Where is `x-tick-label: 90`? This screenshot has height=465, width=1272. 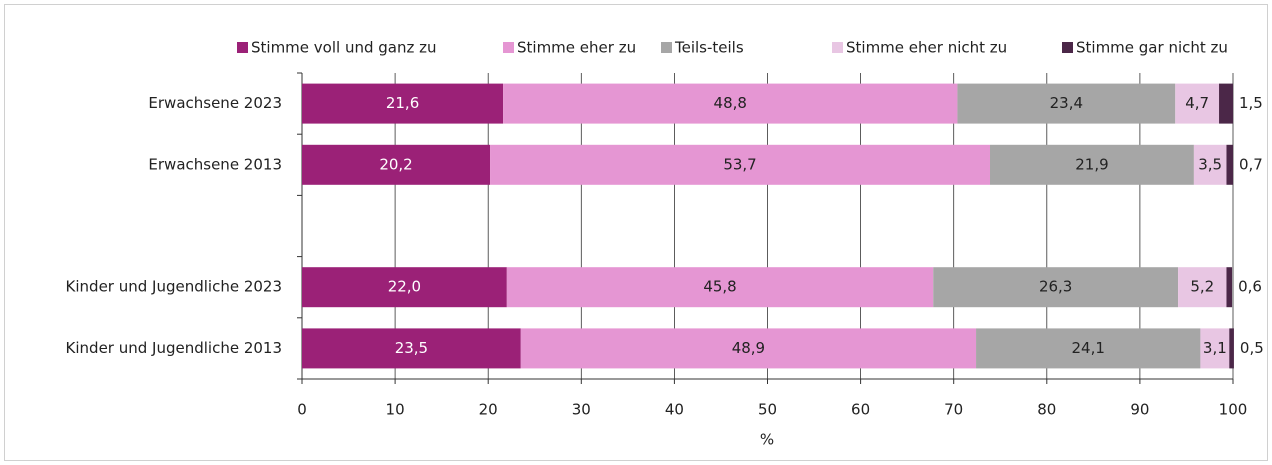
x-tick-label: 90 is located at coordinates (1139, 410).